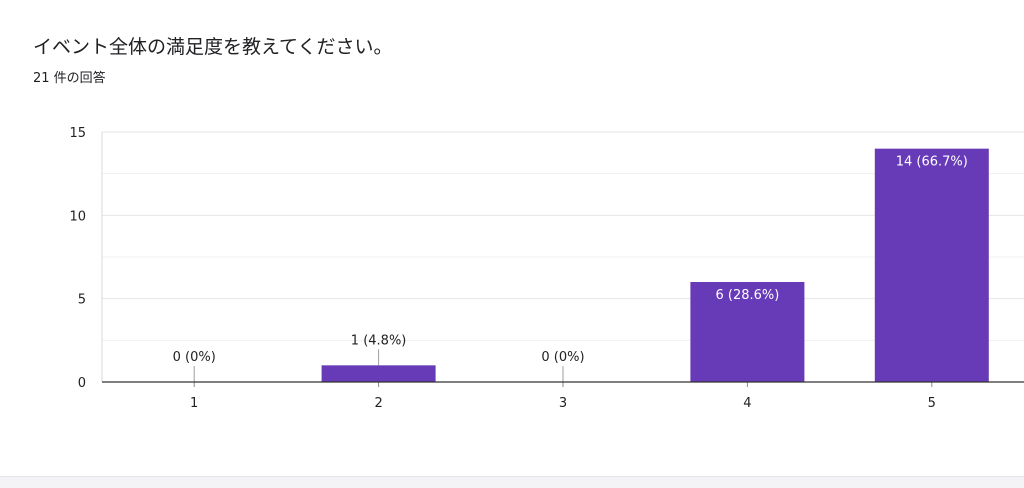  What do you see at coordinates (69, 78) in the screenshot?
I see `response-count: 21 件の回答` at bounding box center [69, 78].